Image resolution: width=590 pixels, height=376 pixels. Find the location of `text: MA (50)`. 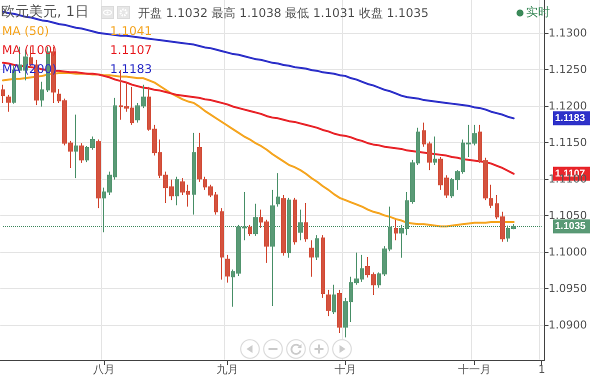

text: MA (50) is located at coordinates (26, 31).